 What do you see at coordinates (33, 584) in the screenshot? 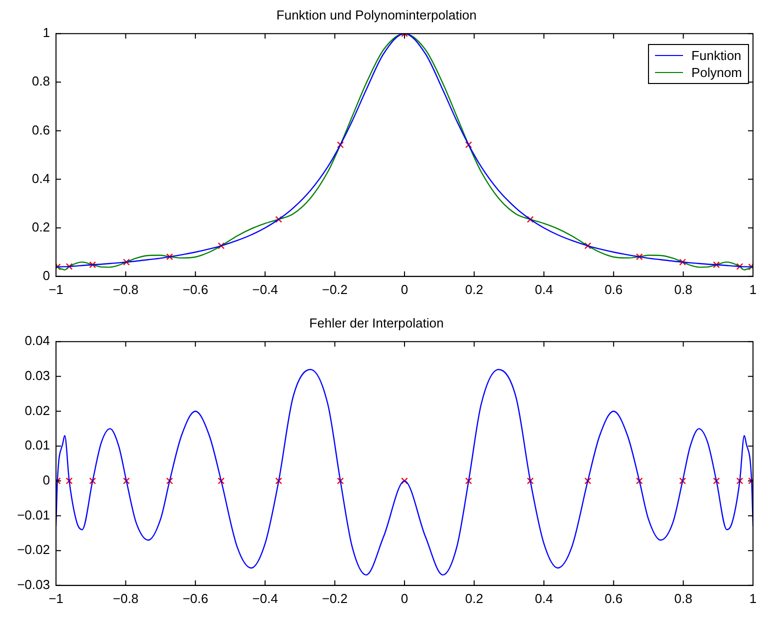
I see `y-tick-label: −0.03` at bounding box center [33, 584].